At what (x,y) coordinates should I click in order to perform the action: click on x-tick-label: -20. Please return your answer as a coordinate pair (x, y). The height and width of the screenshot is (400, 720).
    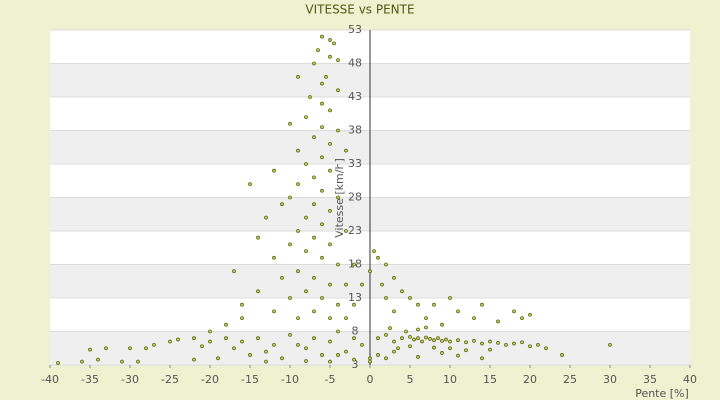
    Looking at the image, I should click on (210, 379).